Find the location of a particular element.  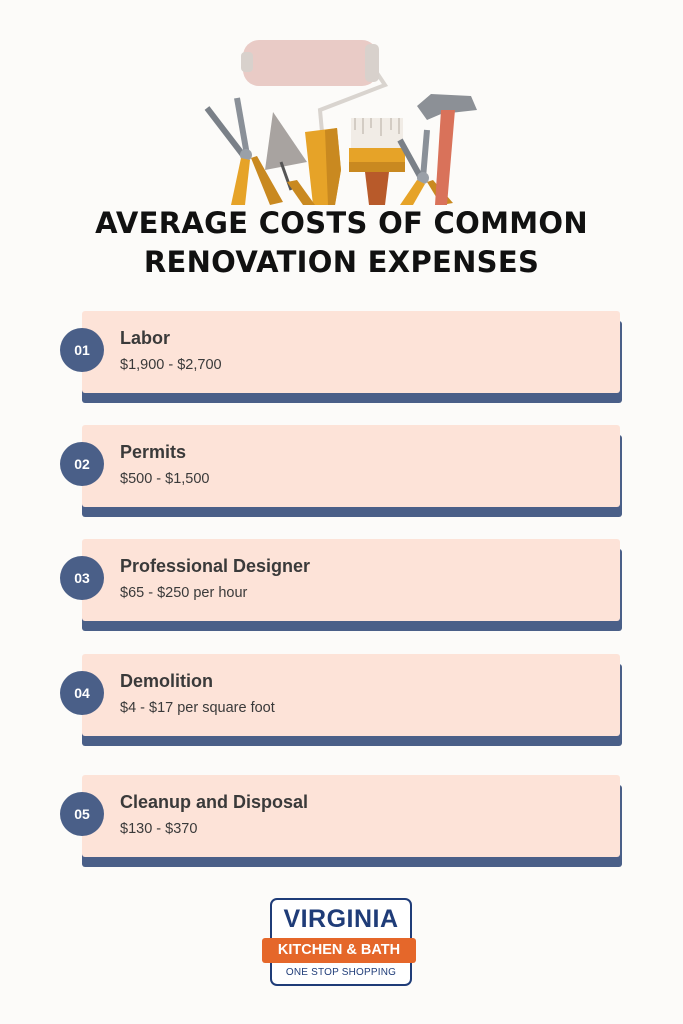

expense-price: $130 - $370 is located at coordinates (159, 829).